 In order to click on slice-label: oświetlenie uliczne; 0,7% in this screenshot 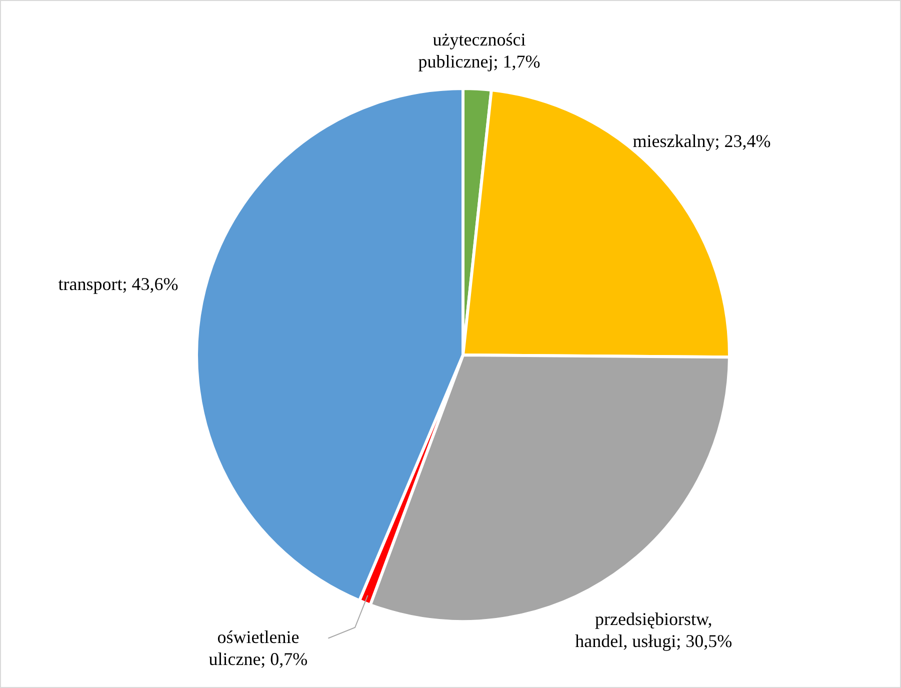, I will do `click(258, 647)`.